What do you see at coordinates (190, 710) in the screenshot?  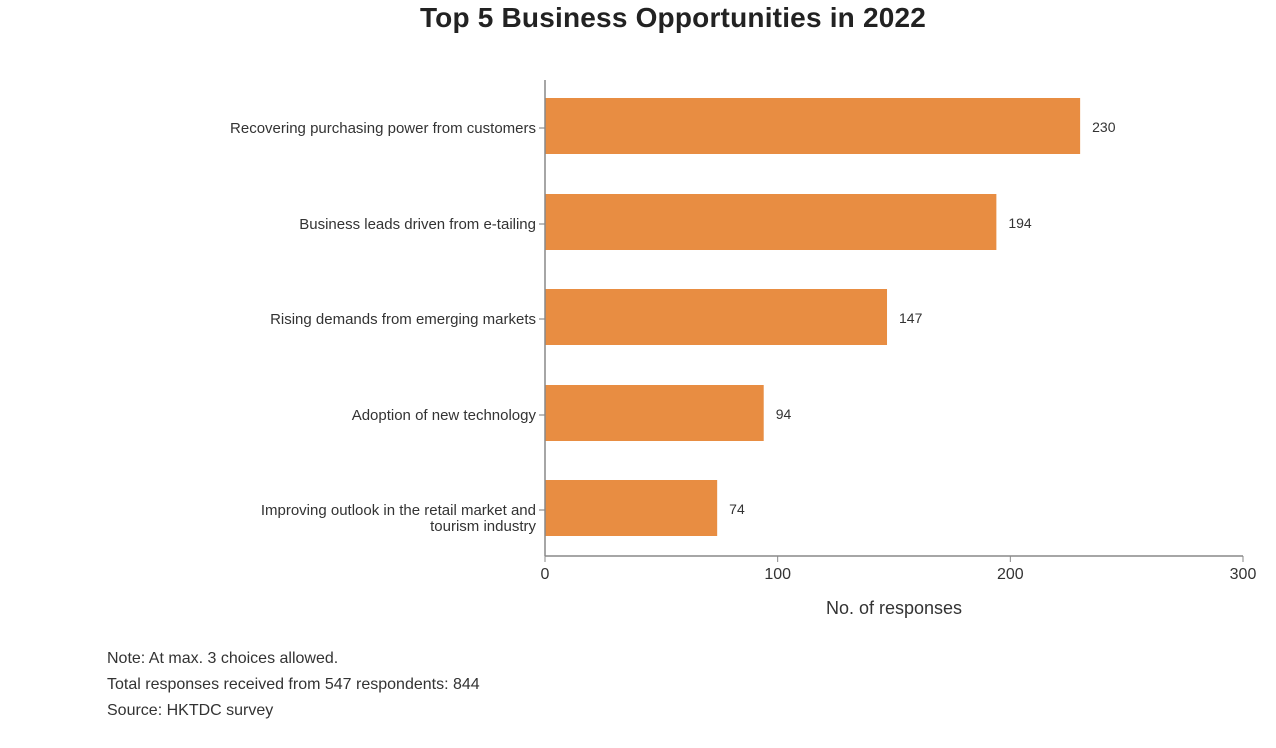 I see `note-source: Source: HKTDC survey` at bounding box center [190, 710].